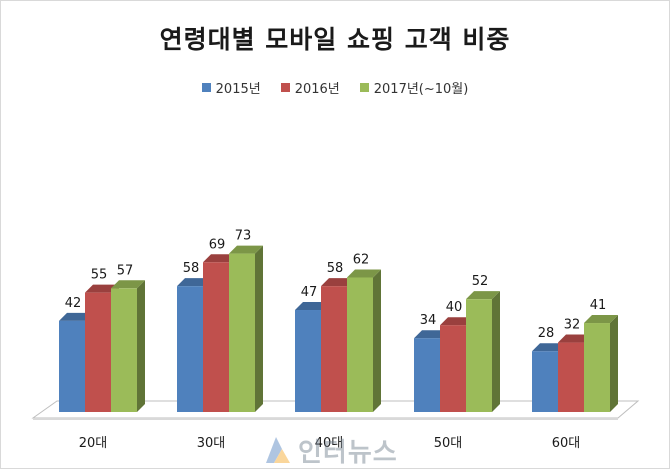 The height and width of the screenshot is (469, 670). Describe the element at coordinates (217, 244) in the screenshot. I see `data-label-1-1: 69` at that location.